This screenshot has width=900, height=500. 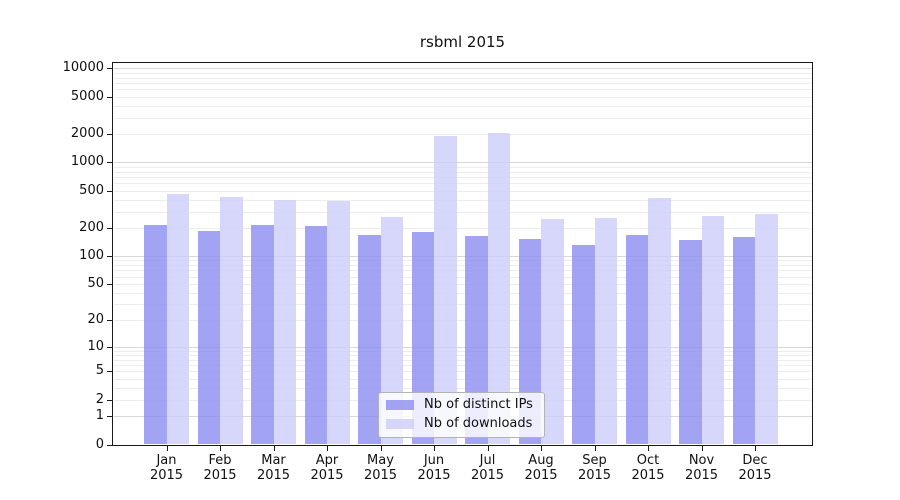 I want to click on y-tick-label: 2, so click(x=99, y=399).